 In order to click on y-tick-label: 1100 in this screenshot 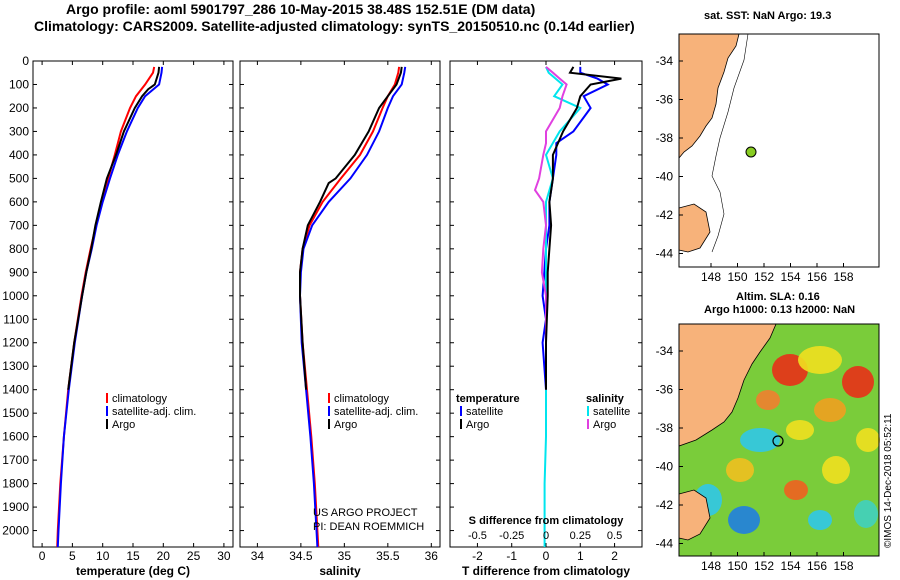, I will do `click(16, 319)`.